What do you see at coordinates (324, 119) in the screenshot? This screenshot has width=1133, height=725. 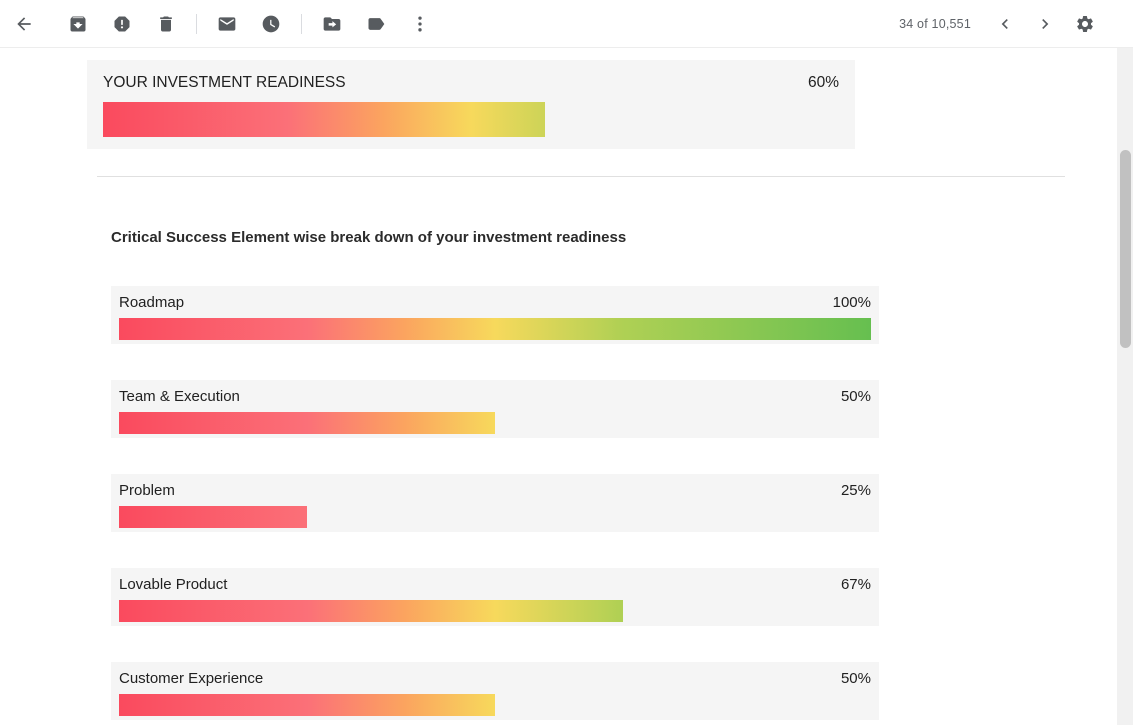 I see `summary-progress-bar` at bounding box center [324, 119].